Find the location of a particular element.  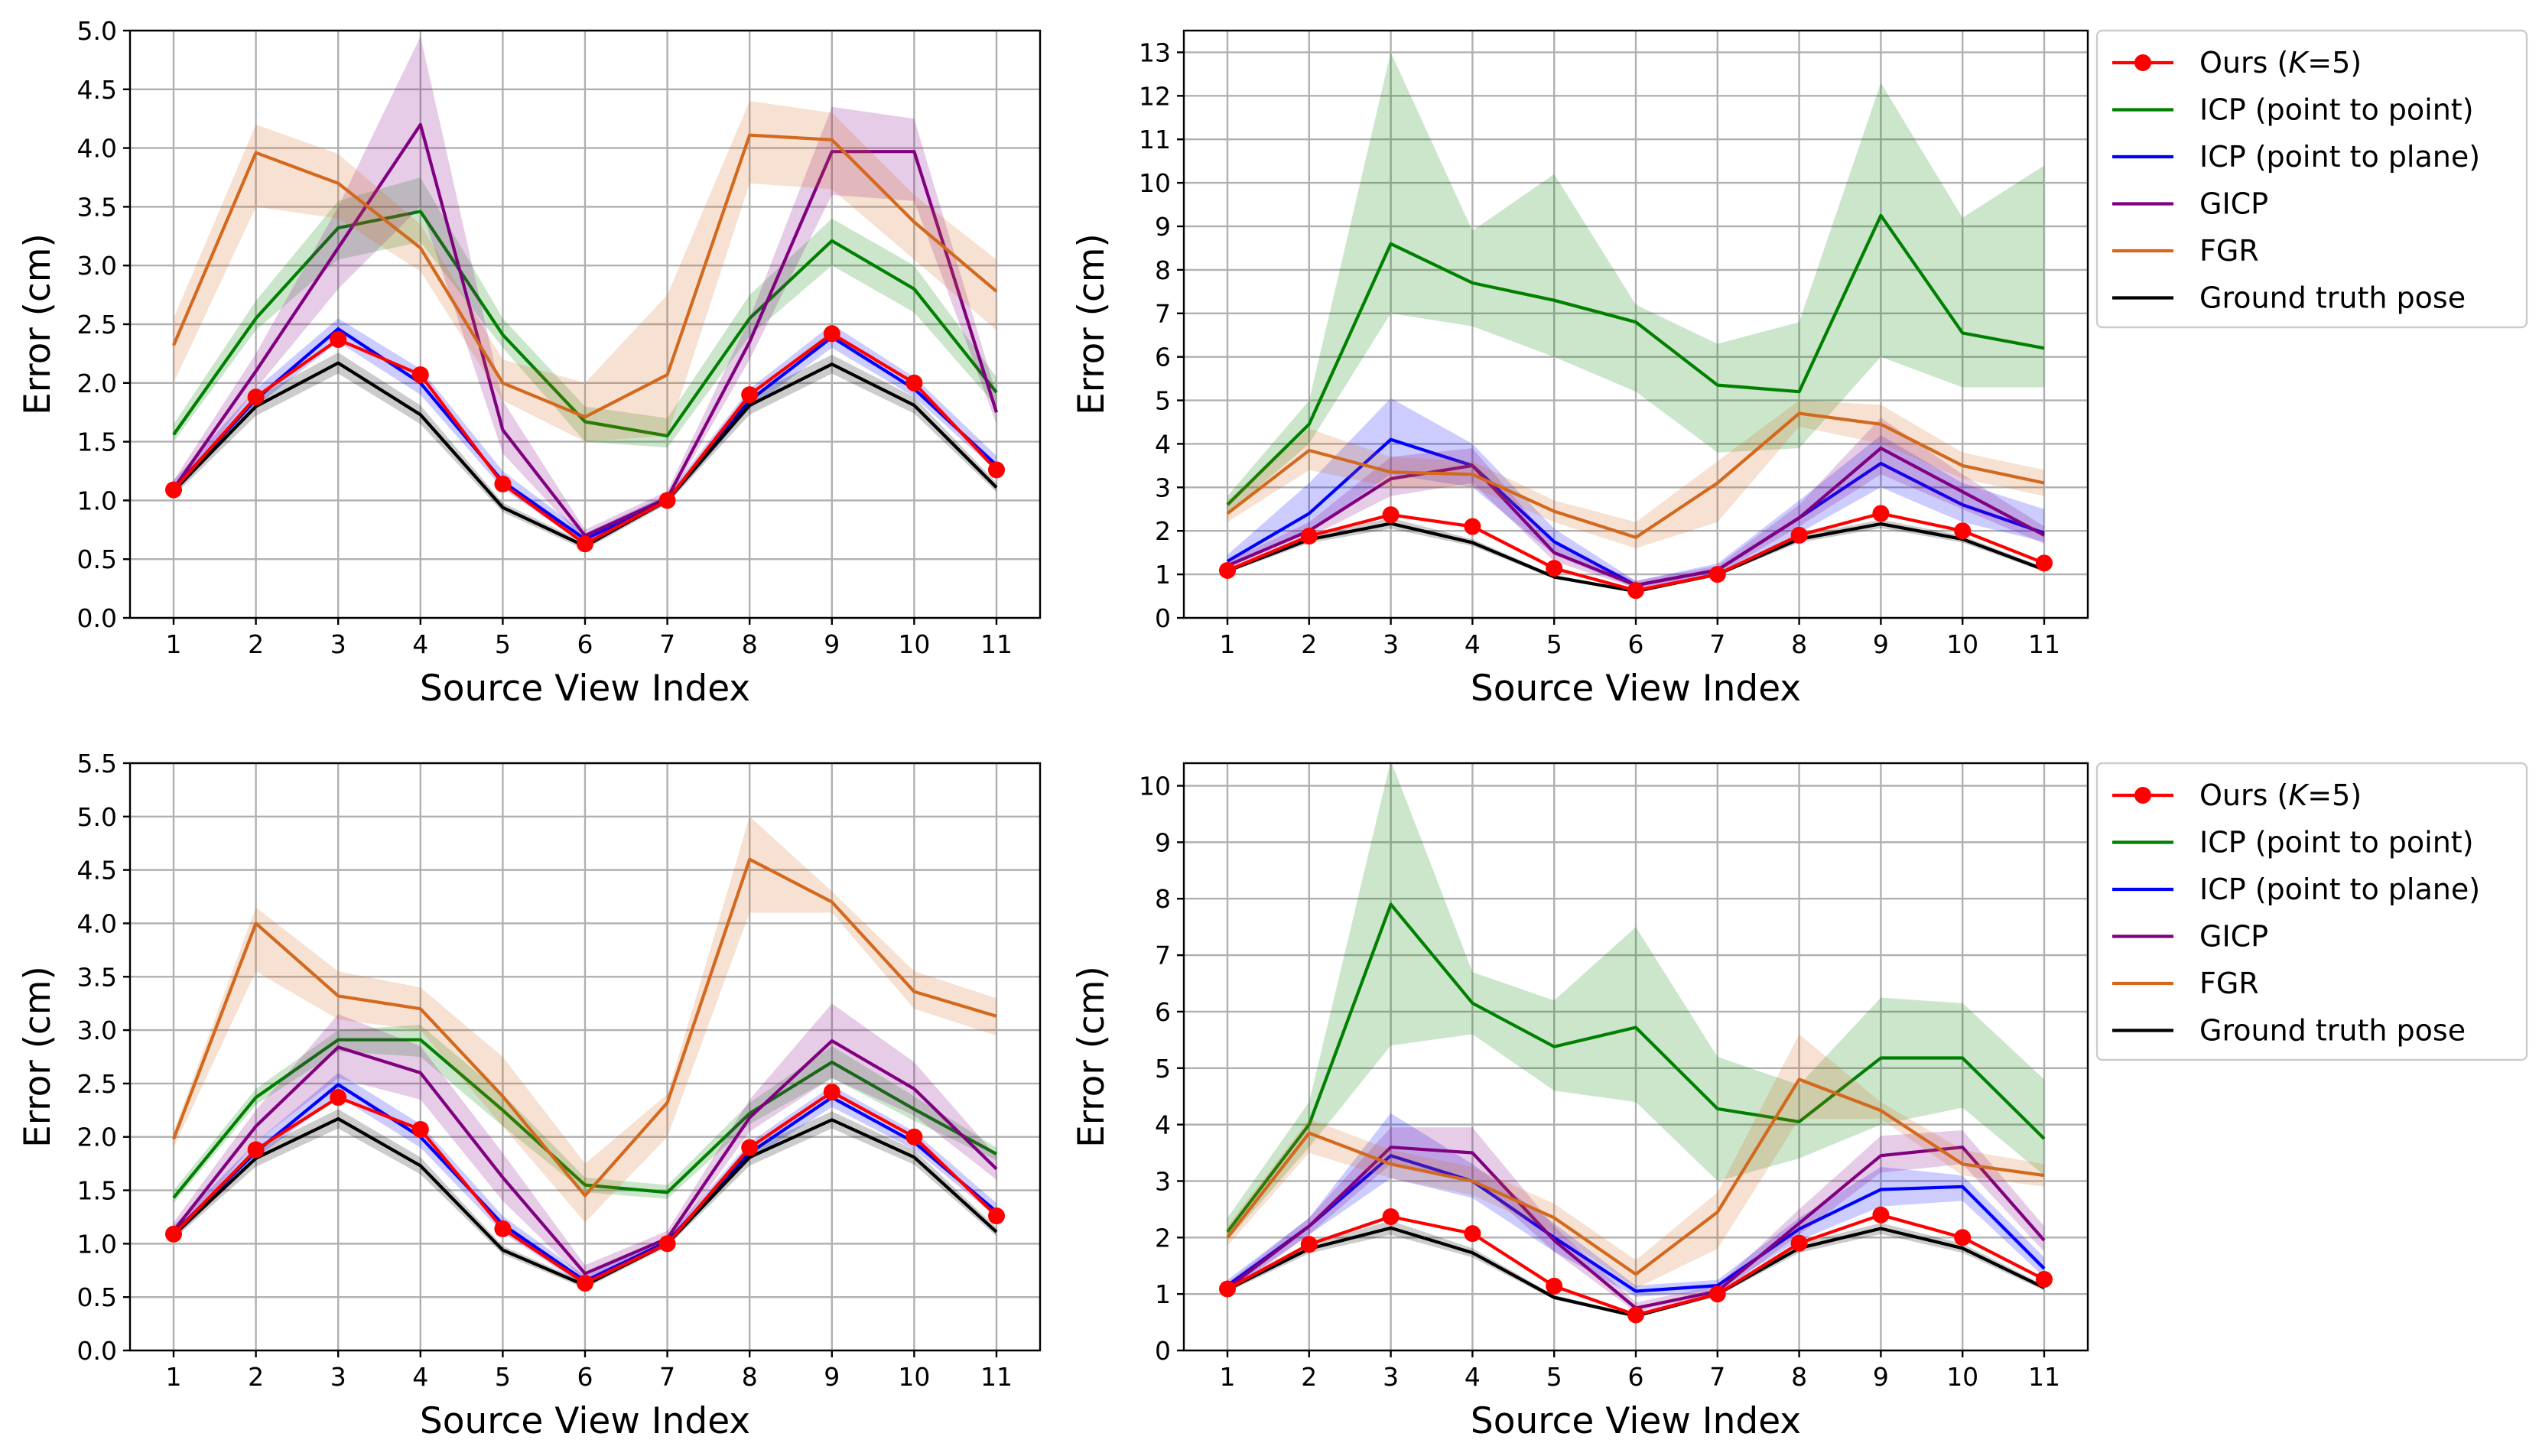

x-tick-label: 5 is located at coordinates (1554, 644).